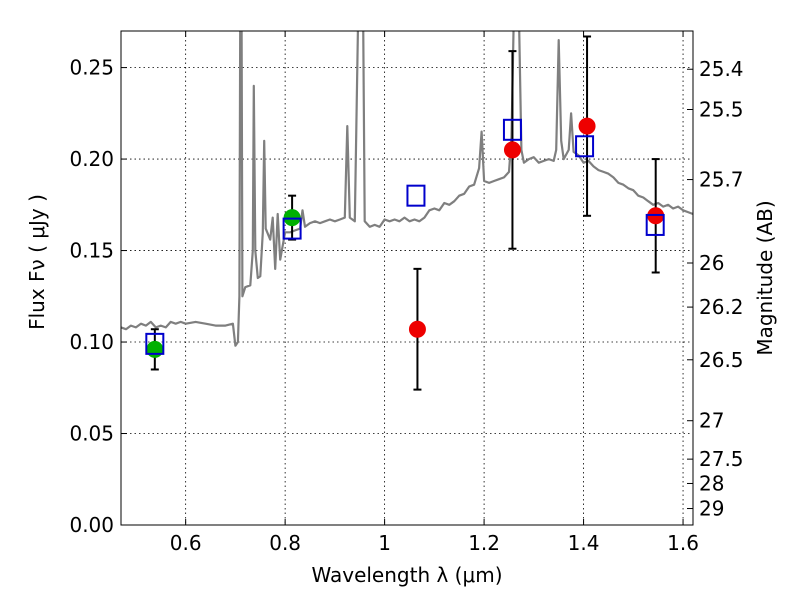  What do you see at coordinates (37, 262) in the screenshot?
I see `y-axis-label: Flux Fν ( μJy )` at bounding box center [37, 262].